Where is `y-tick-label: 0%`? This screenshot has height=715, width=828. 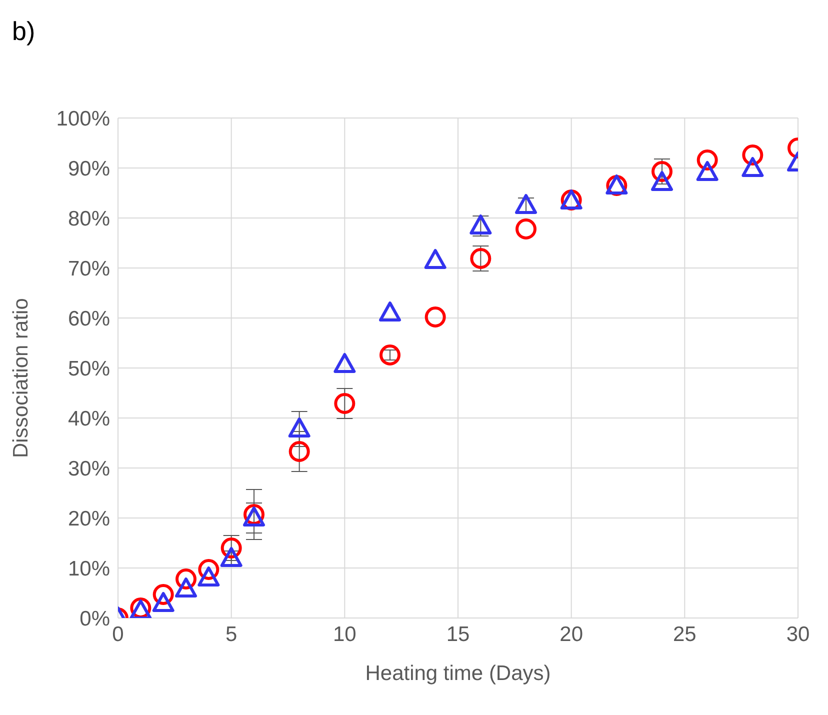
y-tick-label: 0% is located at coordinates (95, 618).